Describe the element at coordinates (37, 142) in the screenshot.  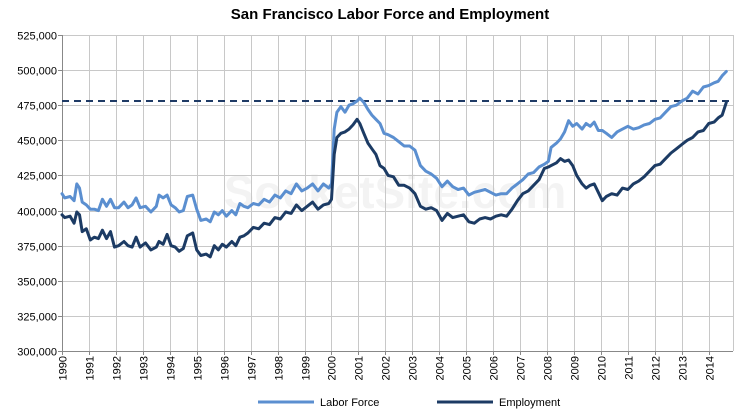
I see `y-tick-label: 450,000` at that location.